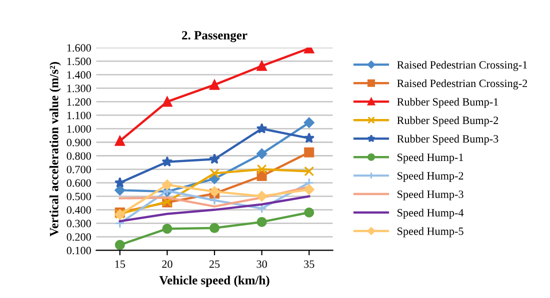 This screenshot has width=550, height=298. Describe the element at coordinates (78, 237) in the screenshot. I see `y-tick-label: 0.200` at that location.